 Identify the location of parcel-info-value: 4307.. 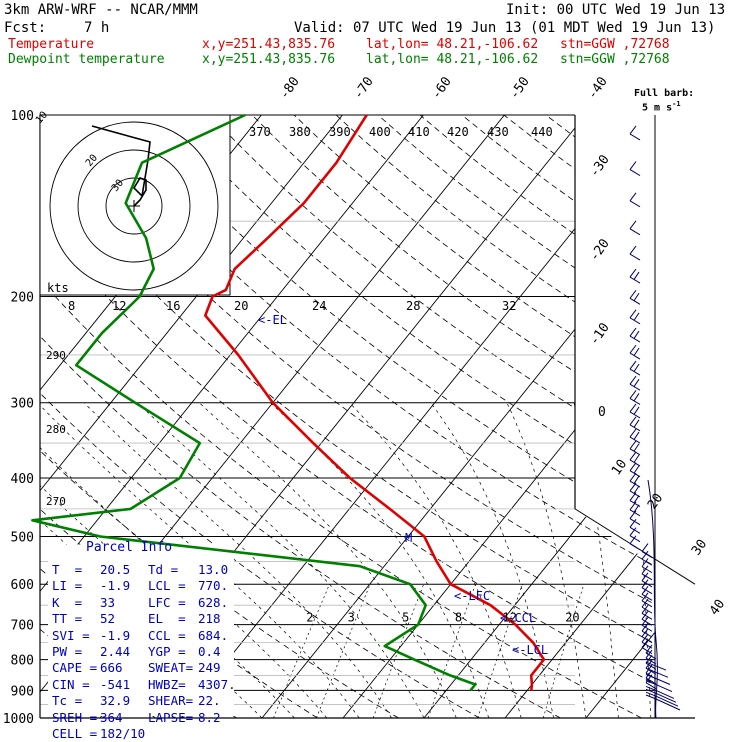
(217, 684).